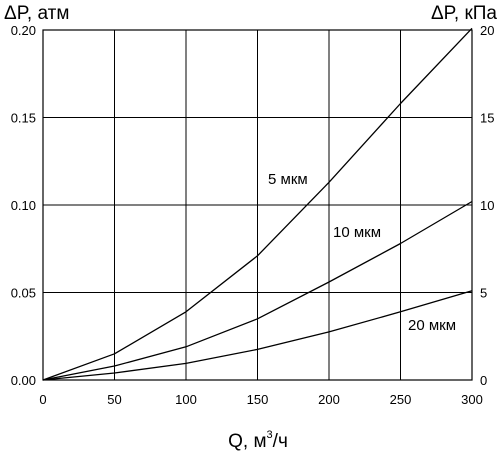 The height and width of the screenshot is (455, 500). Describe the element at coordinates (432, 325) in the screenshot. I see `series-label-20: 20 мкм` at that location.